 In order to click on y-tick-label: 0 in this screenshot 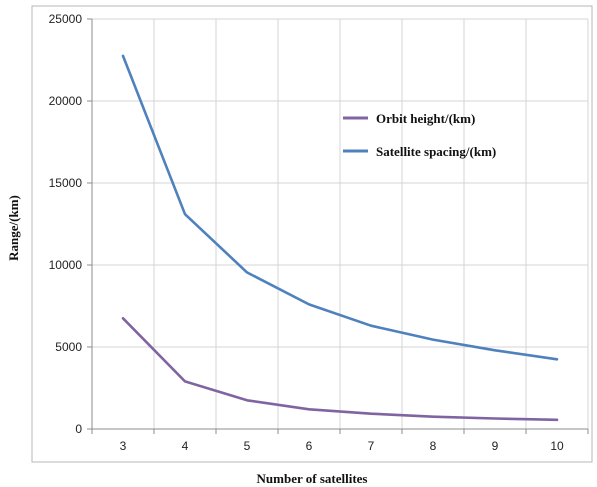, I will do `click(78, 429)`.